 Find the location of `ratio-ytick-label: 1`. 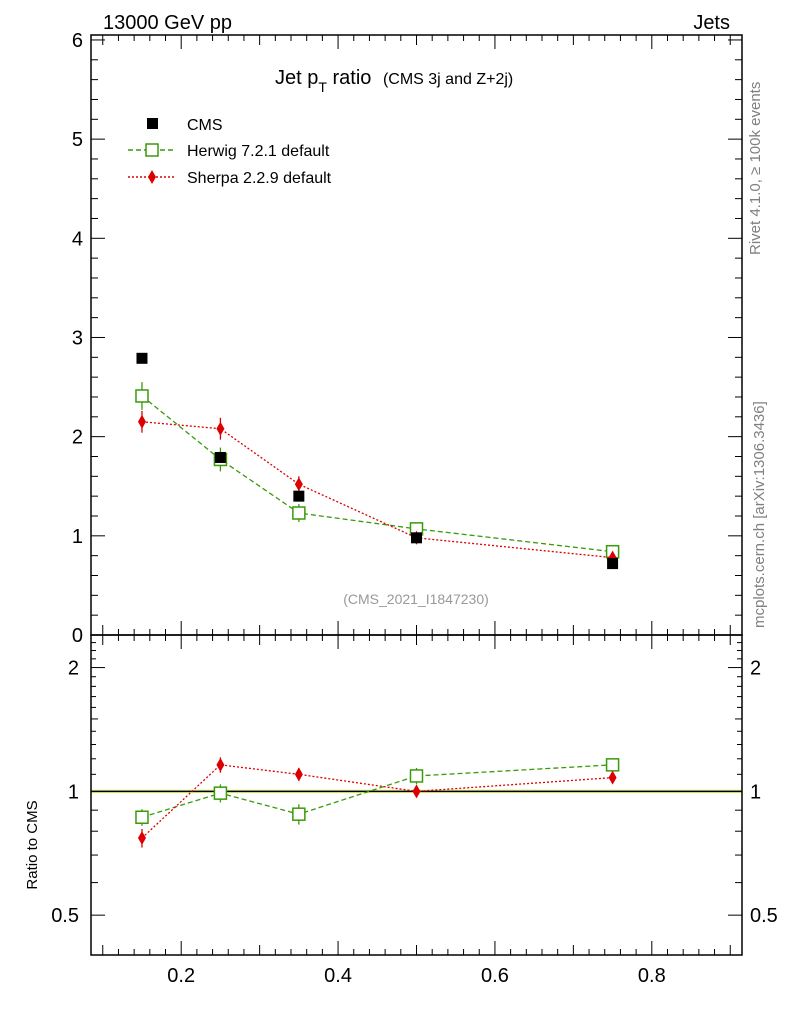

ratio-ytick-label: 1 is located at coordinates (73, 792).